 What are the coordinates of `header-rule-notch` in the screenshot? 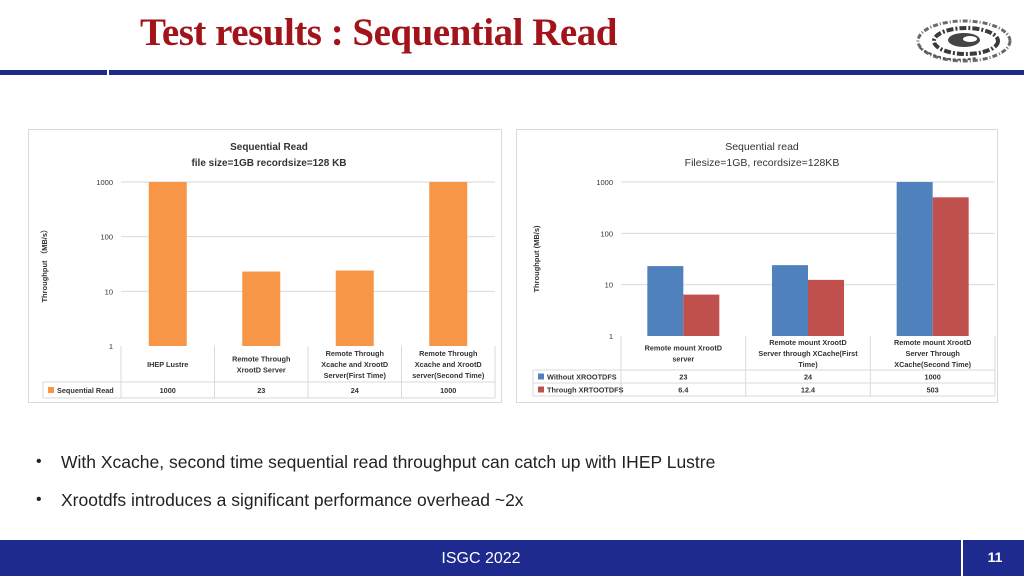 It's located at (108, 73).